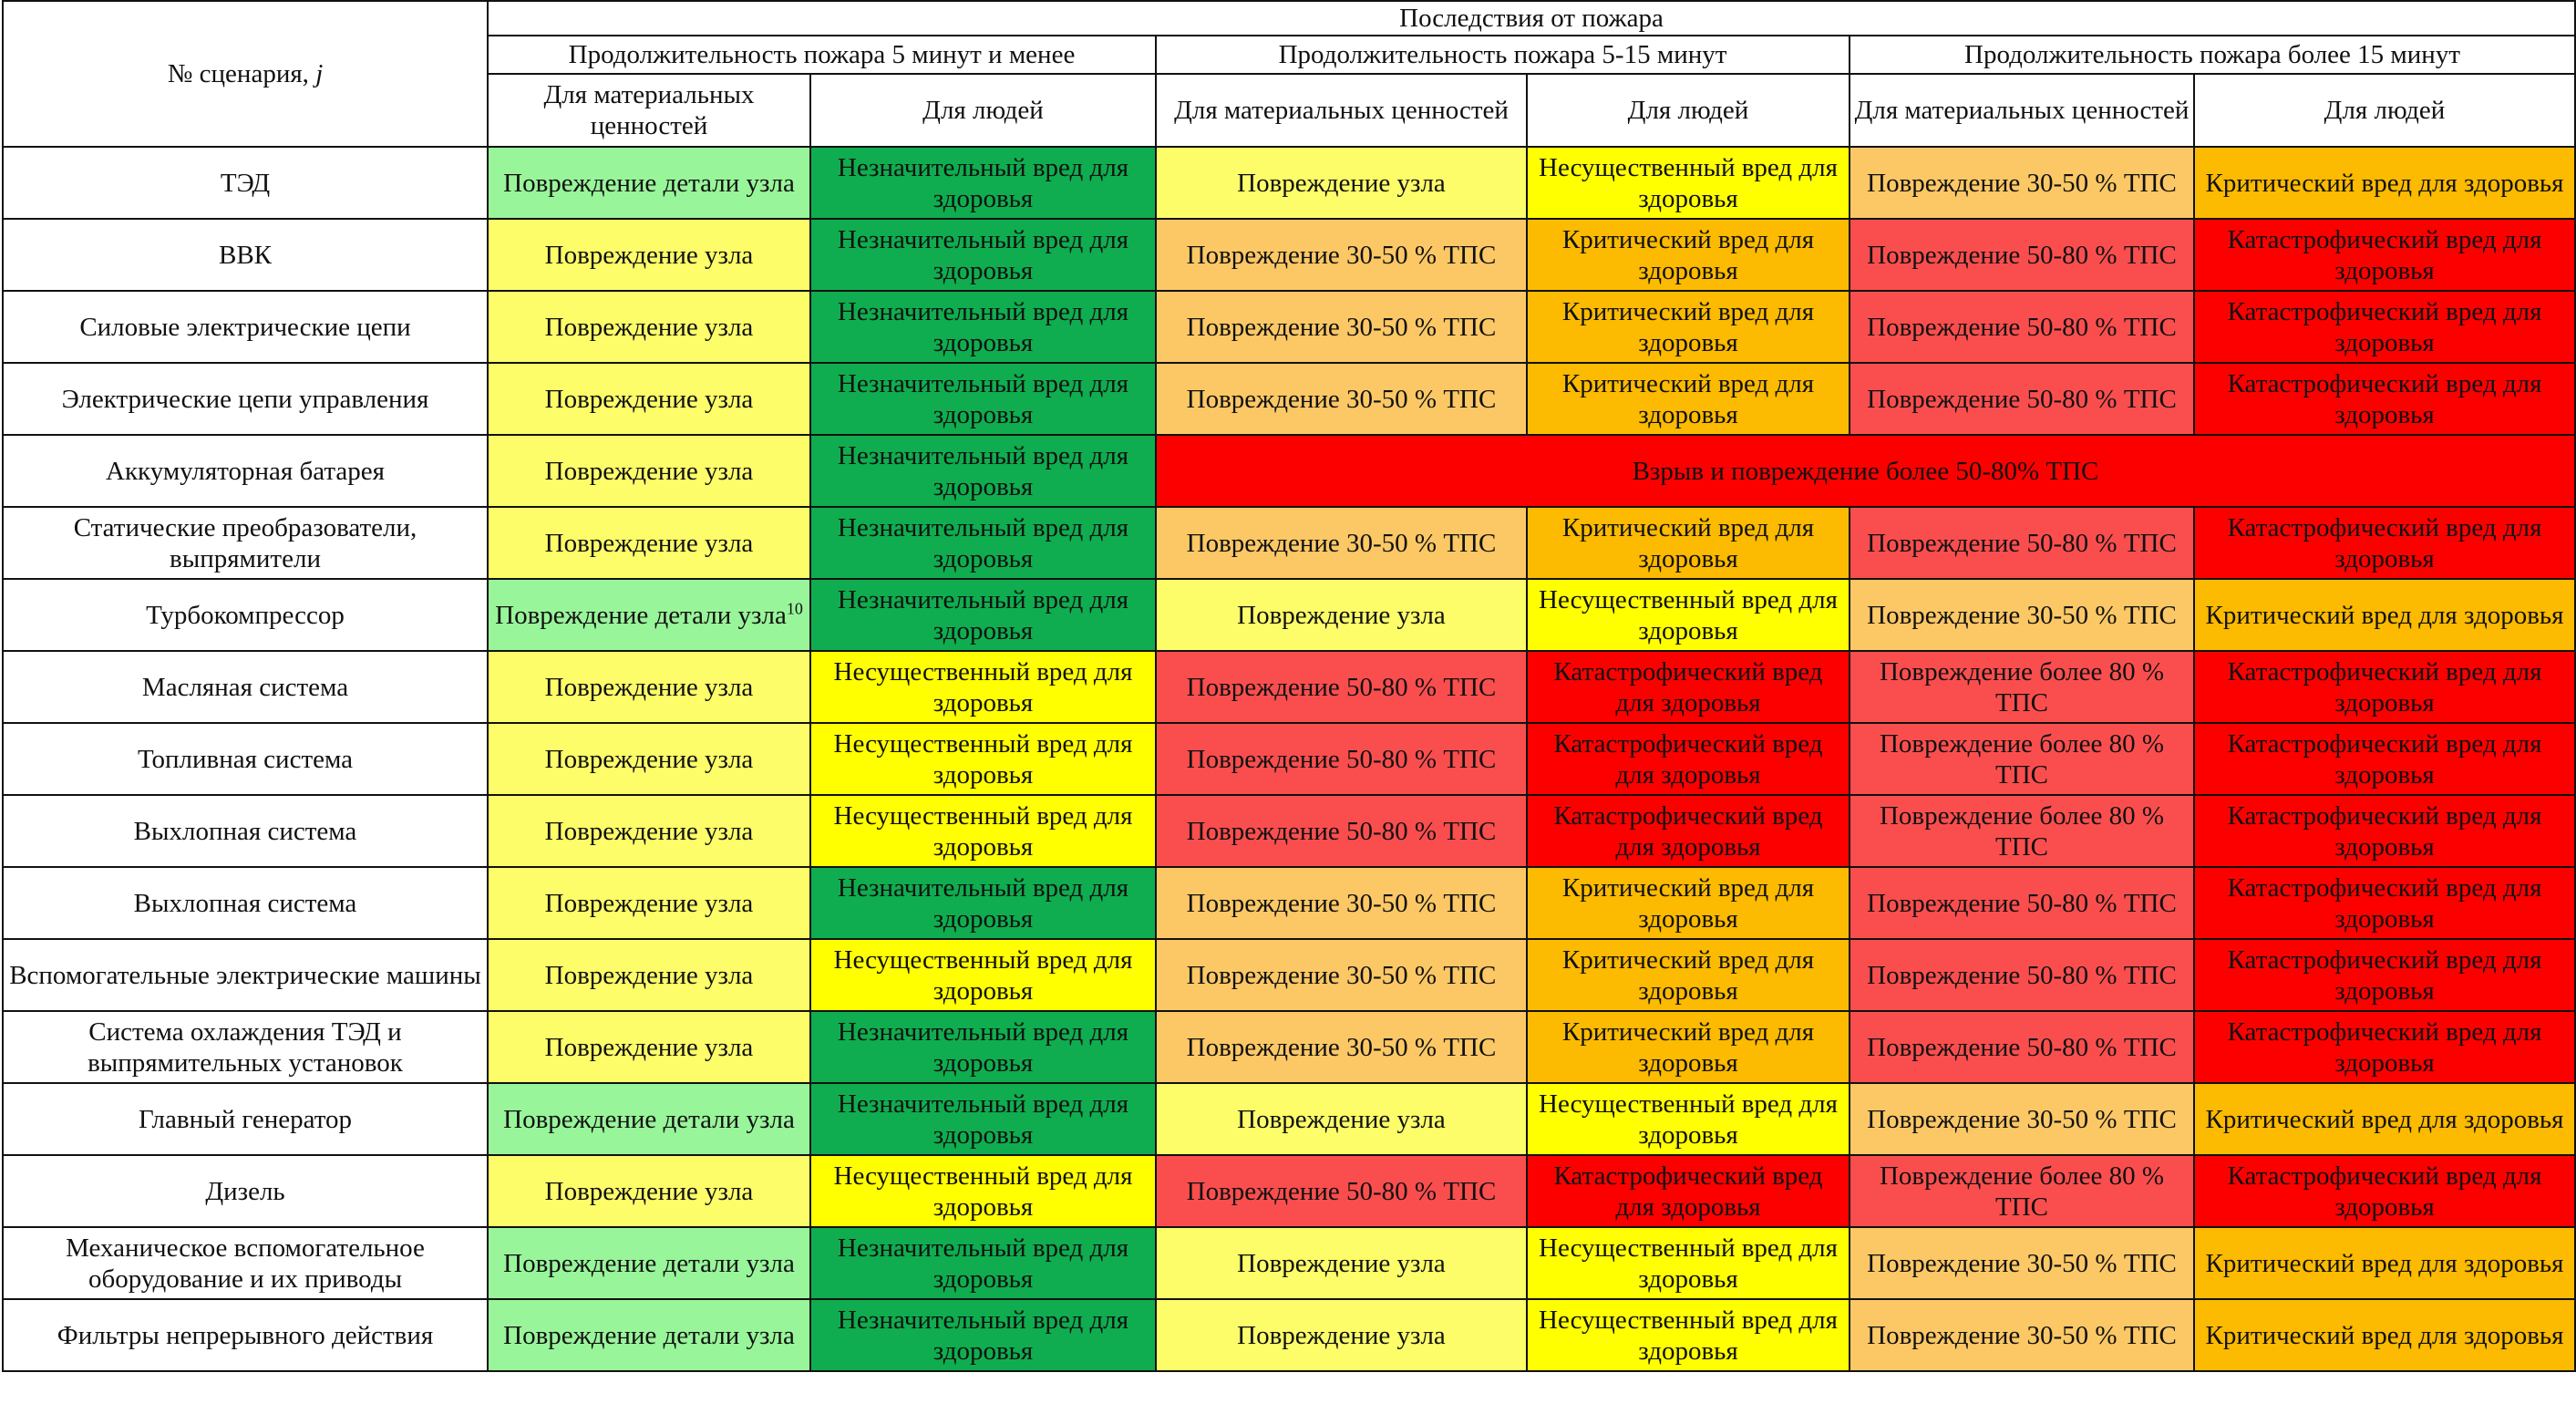 The height and width of the screenshot is (1414, 2576). I want to click on scenario-name: Силовые электрические цепи, so click(245, 327).